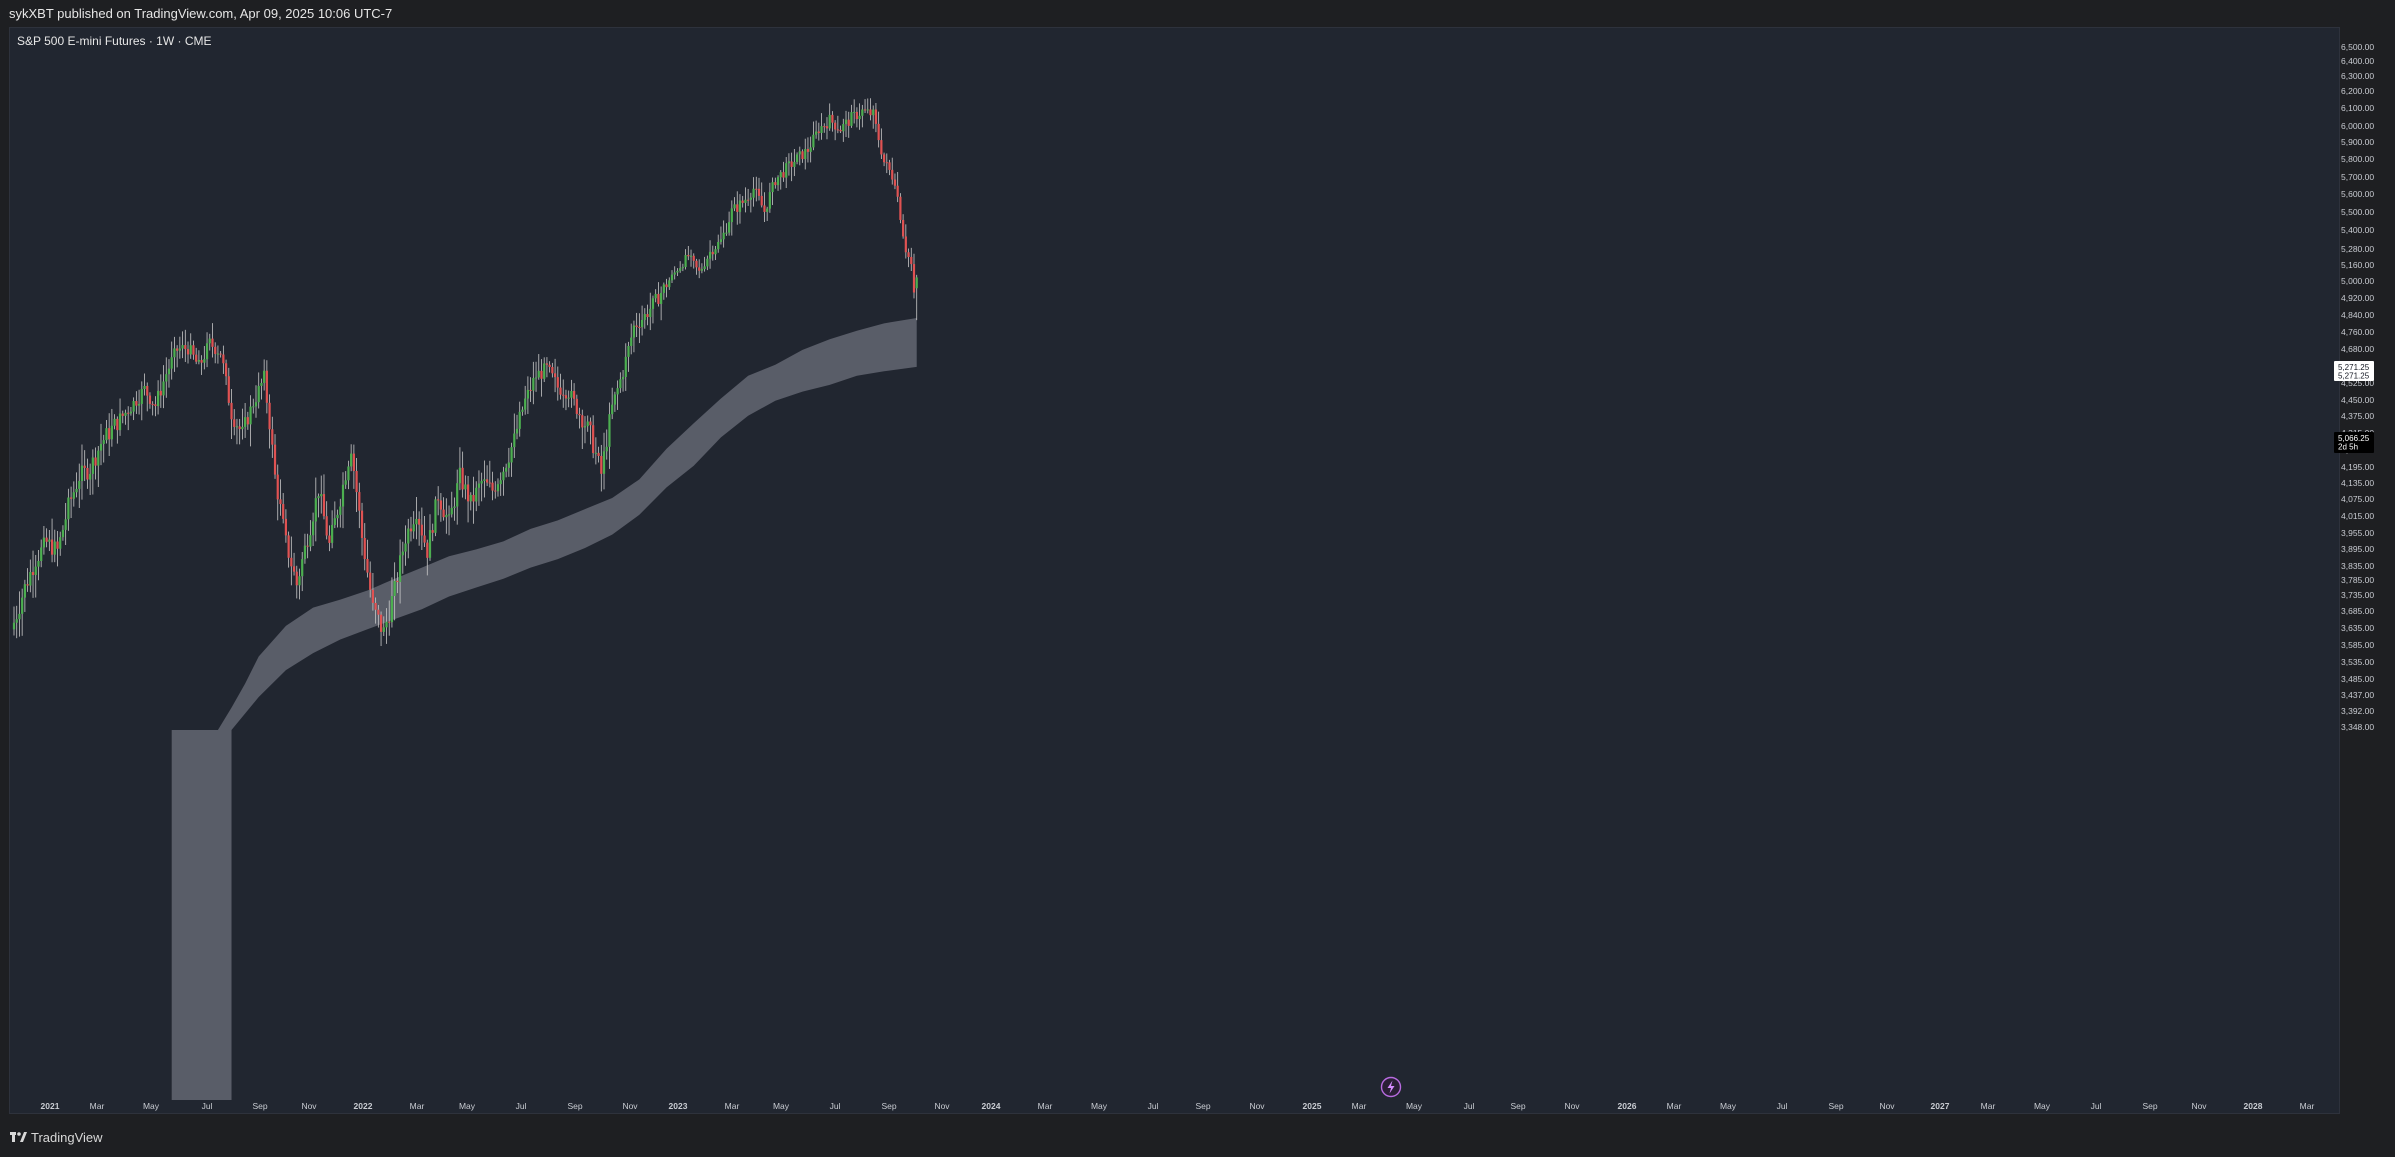  What do you see at coordinates (2357, 400) in the screenshot?
I see `price-axis-label: 4,450.00` at bounding box center [2357, 400].